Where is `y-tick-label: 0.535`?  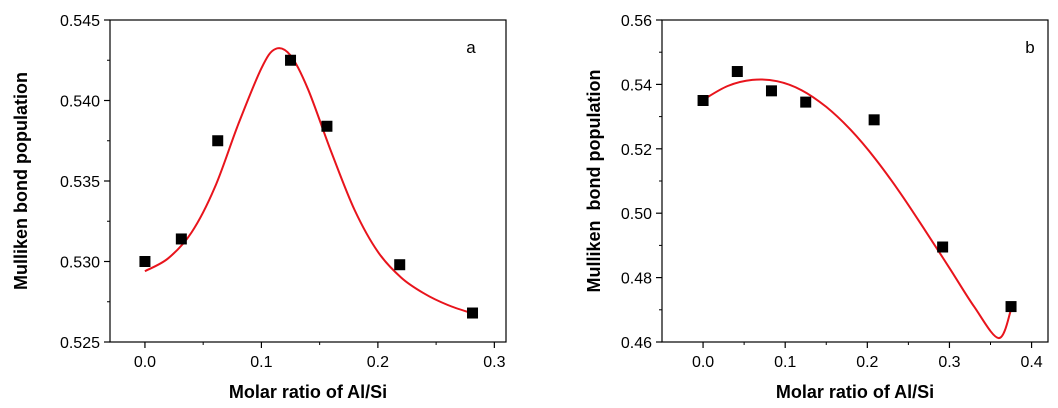 y-tick-label: 0.535 is located at coordinates (80, 182).